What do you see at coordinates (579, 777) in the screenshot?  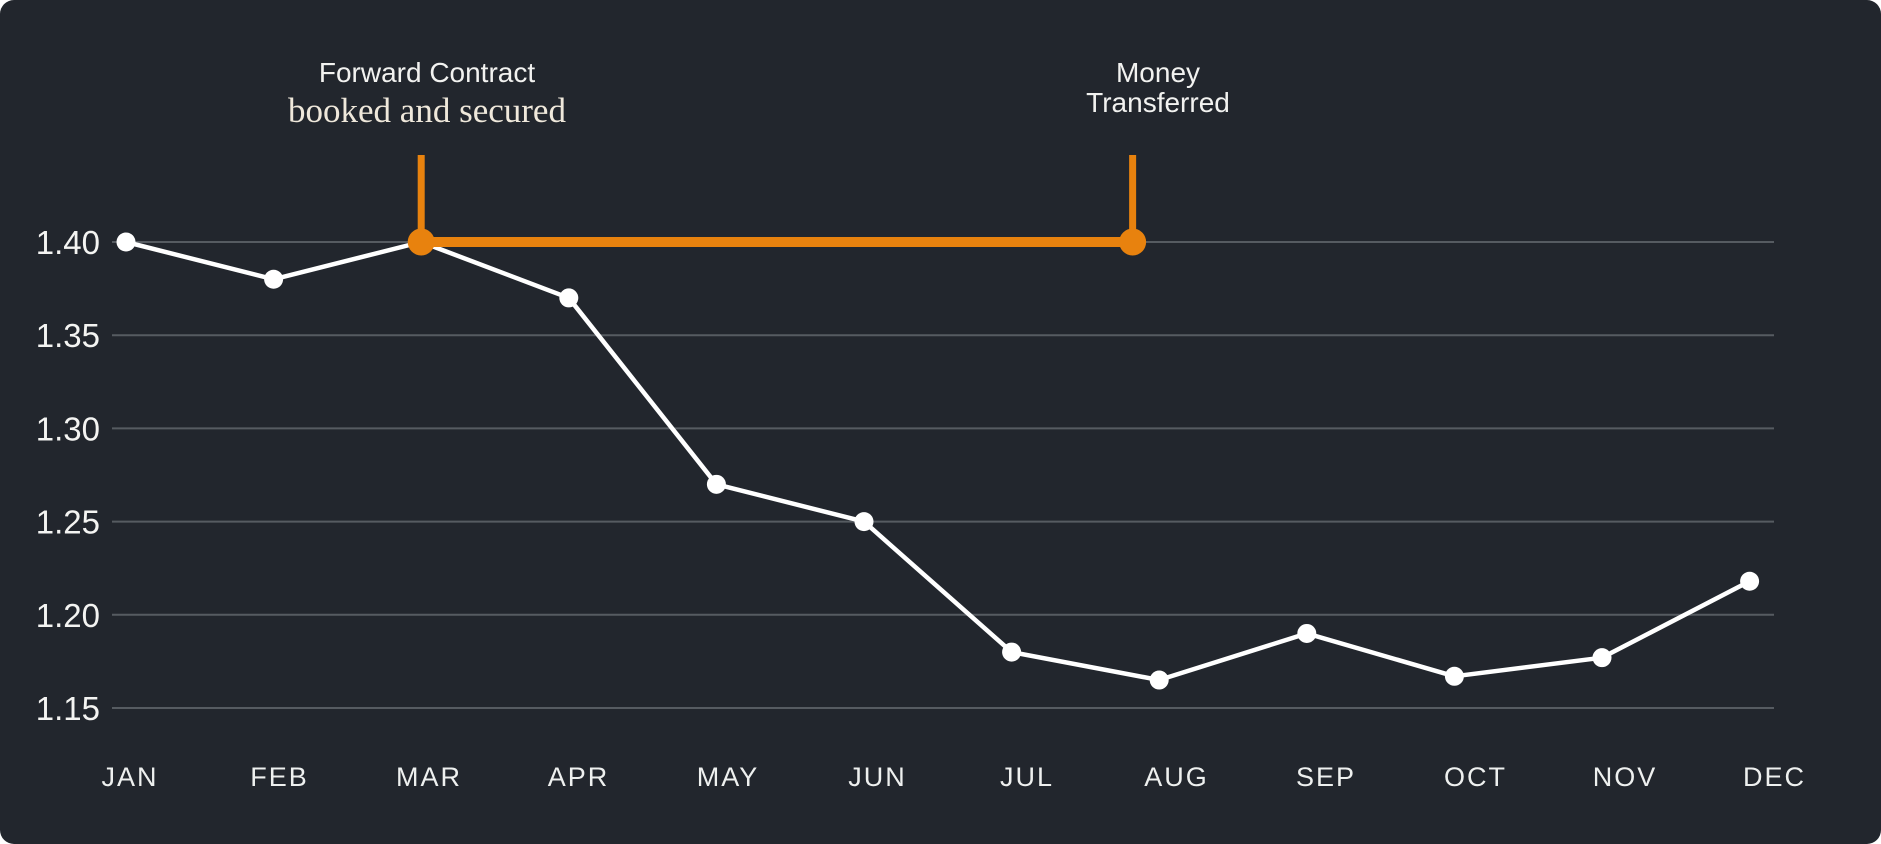 I see `month-label: APR` at bounding box center [579, 777].